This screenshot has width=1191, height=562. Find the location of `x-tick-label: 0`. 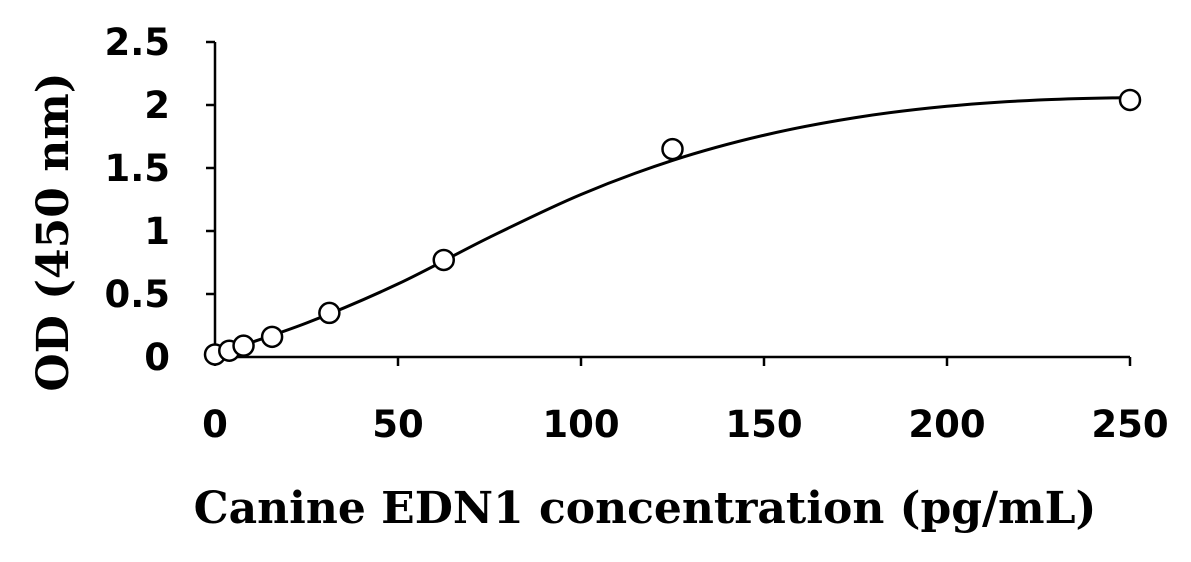

x-tick-label: 0 is located at coordinates (215, 424).